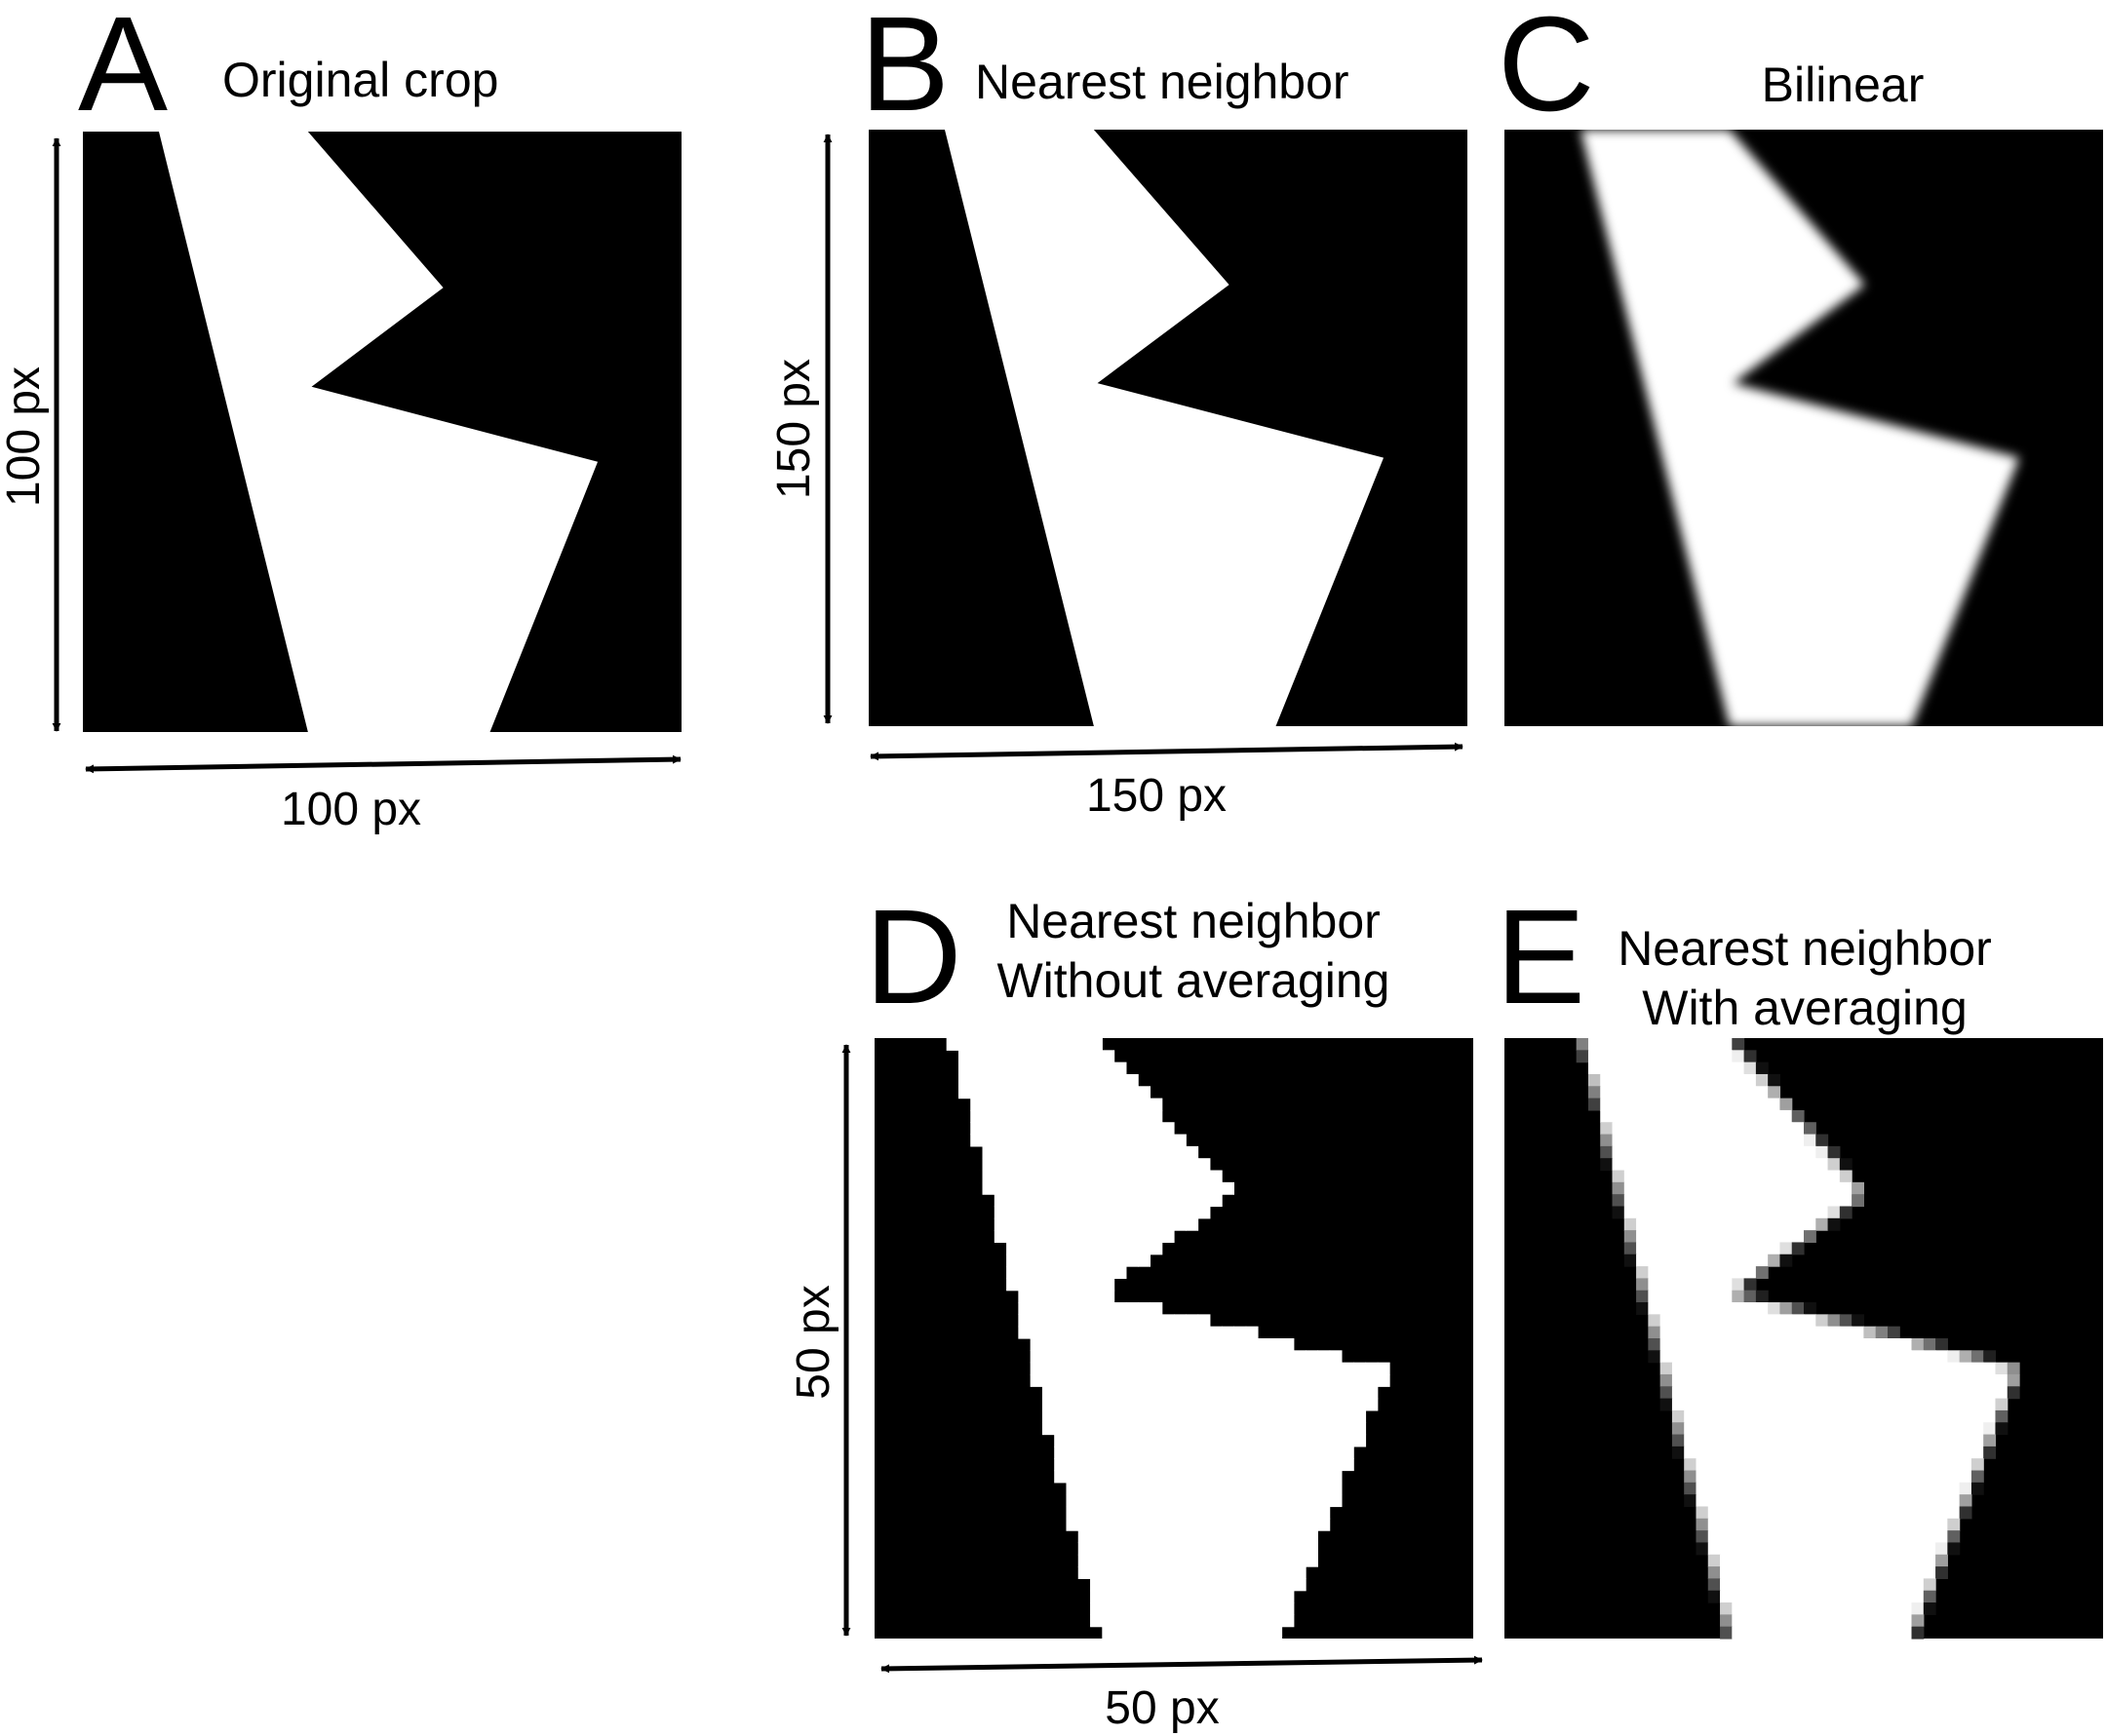 Image resolution: width=2106 pixels, height=1736 pixels. I want to click on panel-d-letter: D, so click(913, 957).